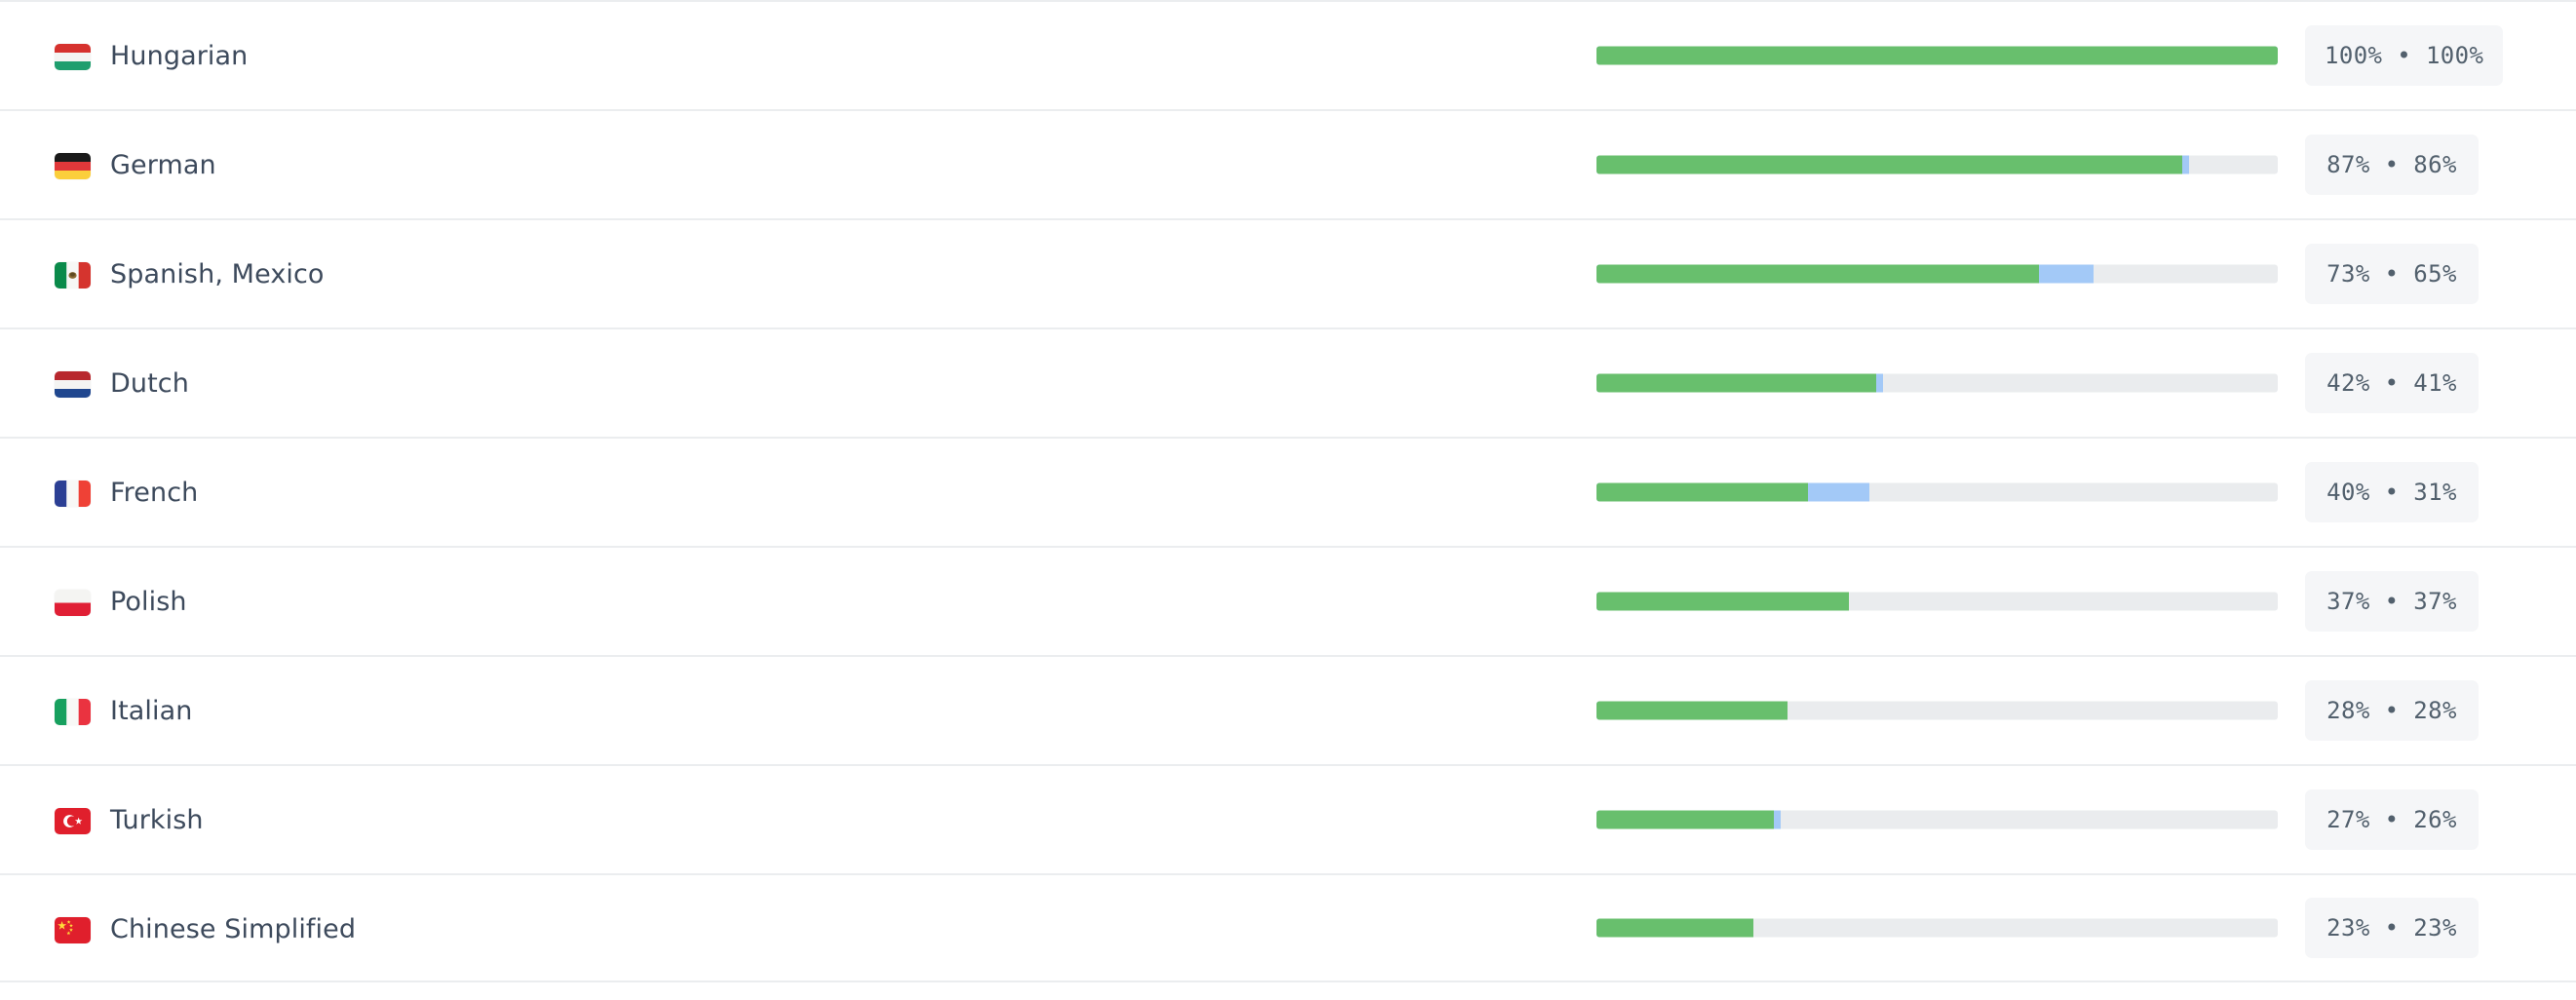  I want to click on language-identity: Polish, so click(121, 602).